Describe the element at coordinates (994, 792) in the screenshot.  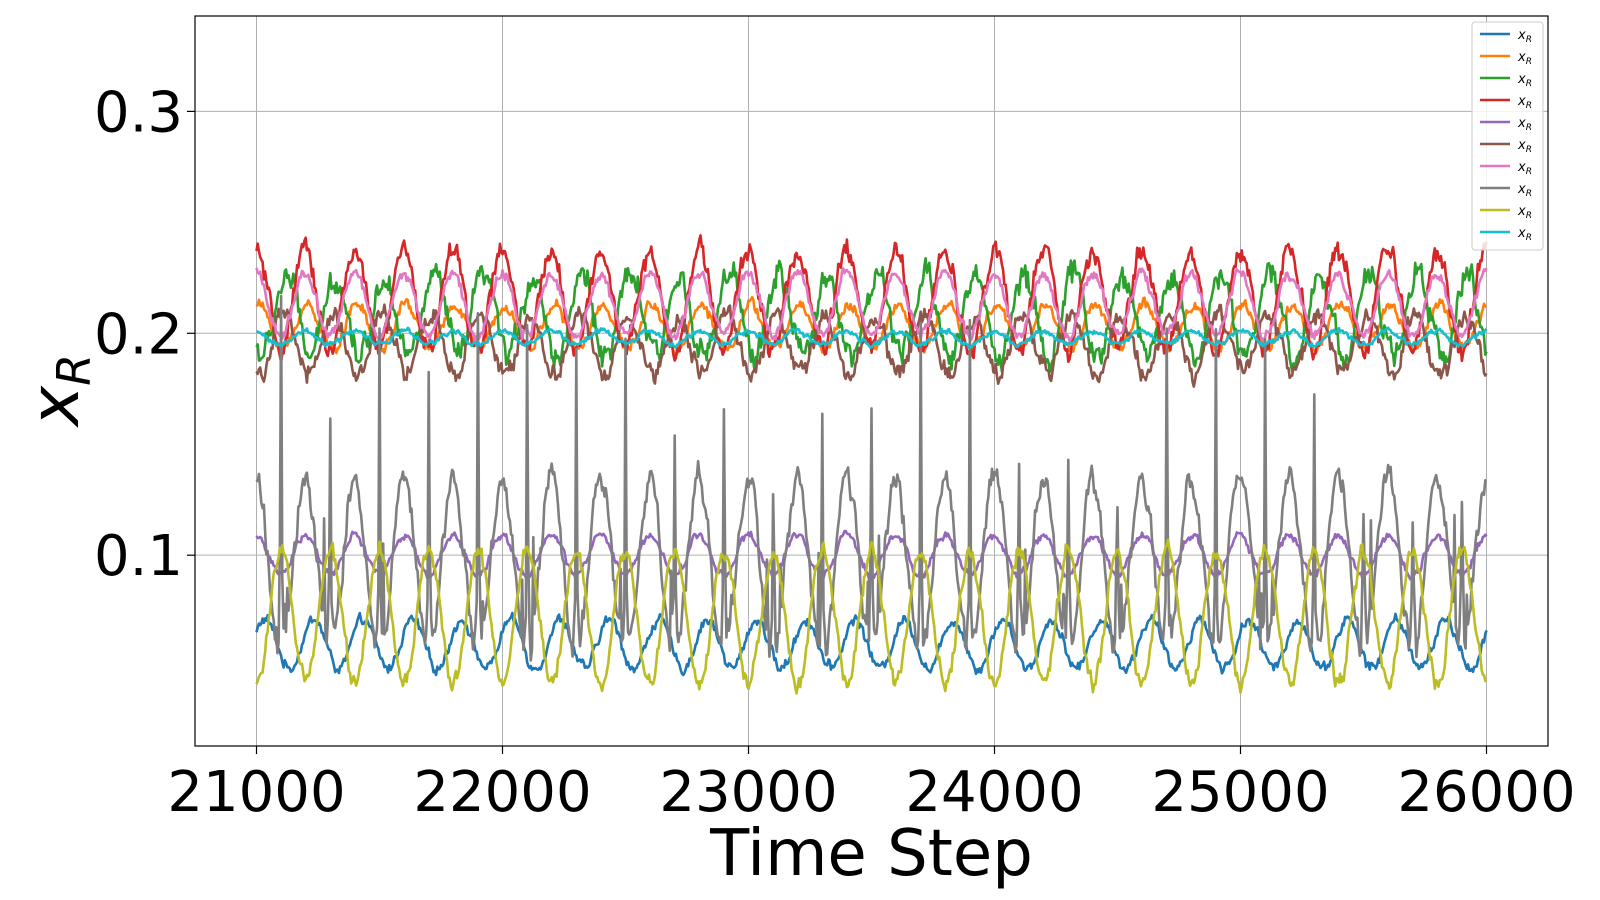
I see `x-tick-label: 24000` at that location.